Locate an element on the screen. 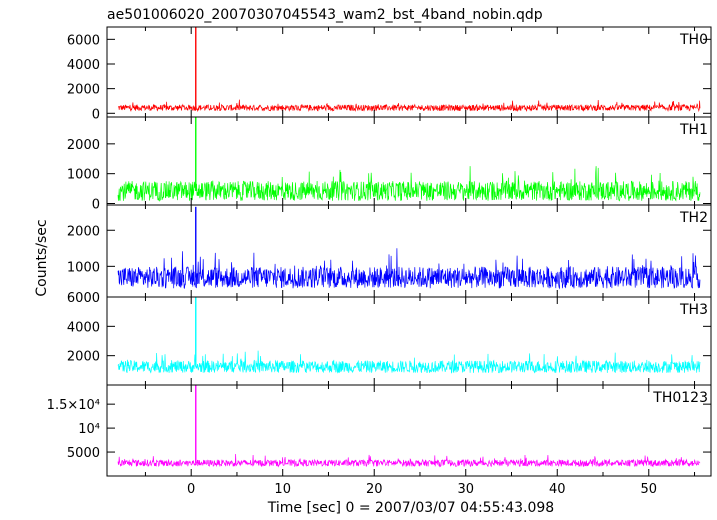  panel-label-th0: TH0 is located at coordinates (693, 40).